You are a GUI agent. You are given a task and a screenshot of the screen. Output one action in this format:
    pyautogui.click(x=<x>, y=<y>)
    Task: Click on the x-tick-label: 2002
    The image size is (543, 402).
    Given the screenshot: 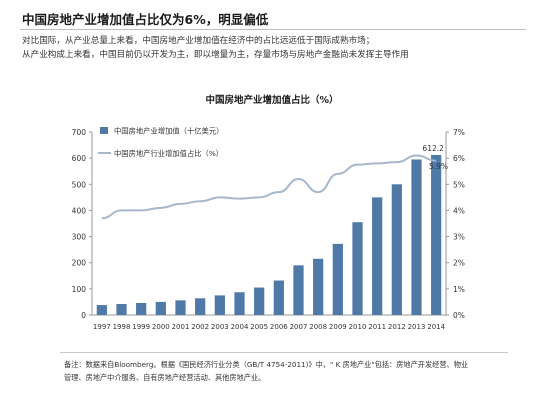 What is the action you would take?
    pyautogui.click(x=200, y=327)
    